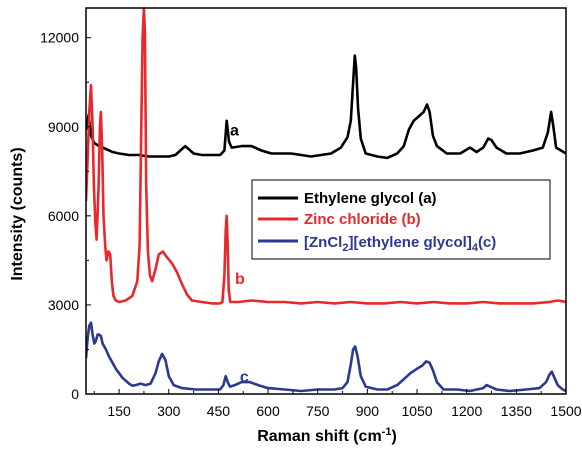 Image resolution: width=582 pixels, height=449 pixels. I want to click on y-tick-label: 0, so click(75, 394).